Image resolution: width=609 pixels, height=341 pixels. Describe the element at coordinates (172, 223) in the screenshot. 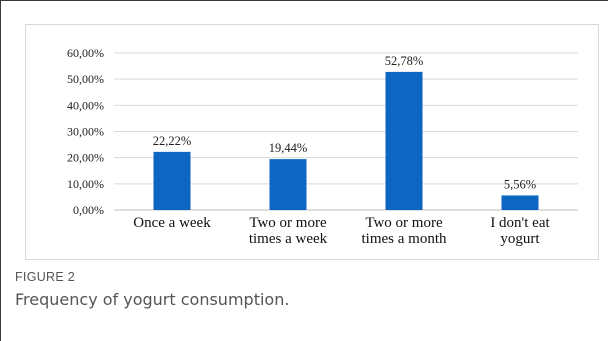

I see `category-label: Once a week` at that location.